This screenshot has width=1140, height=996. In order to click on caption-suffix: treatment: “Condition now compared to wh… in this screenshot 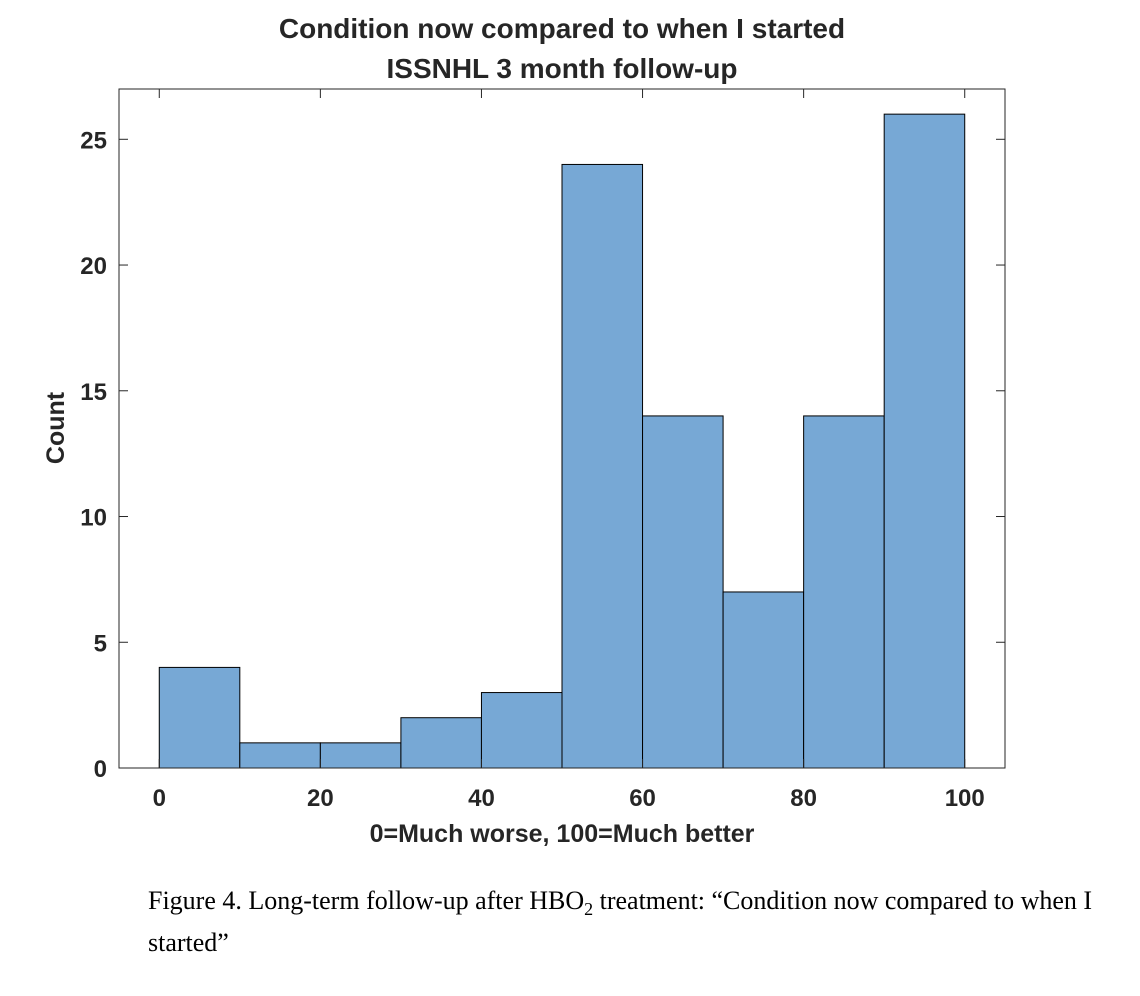, I will do `click(620, 922)`.